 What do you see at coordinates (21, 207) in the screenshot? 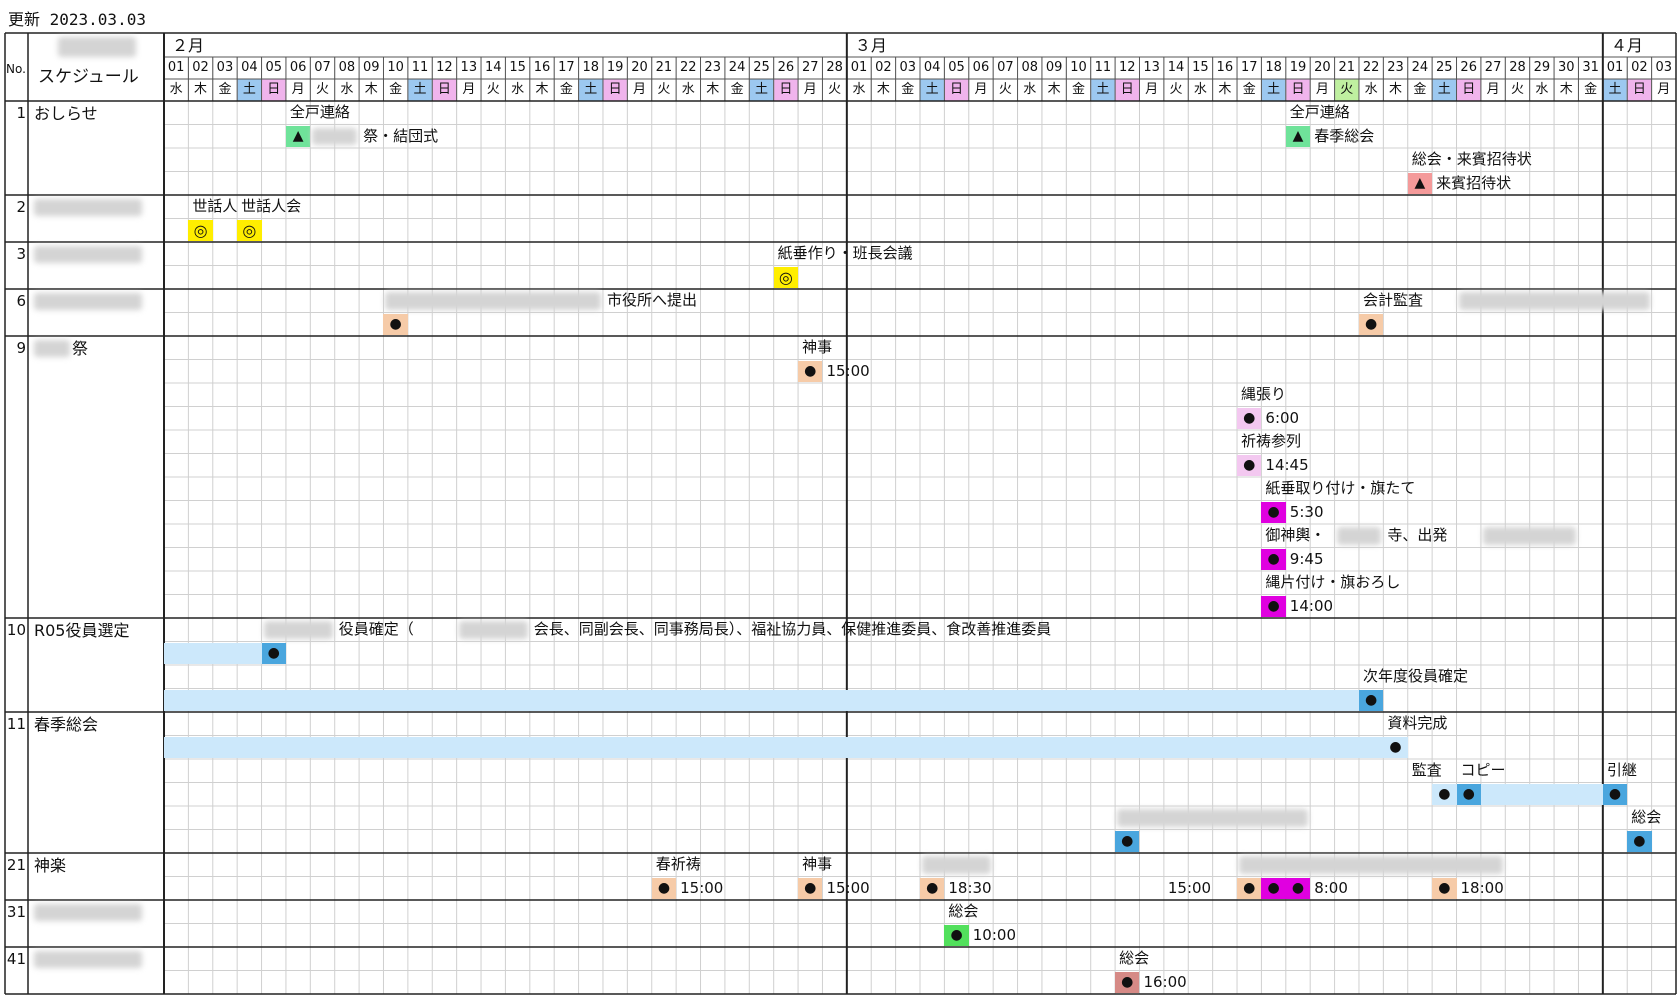
I see `row-number: 2` at bounding box center [21, 207].